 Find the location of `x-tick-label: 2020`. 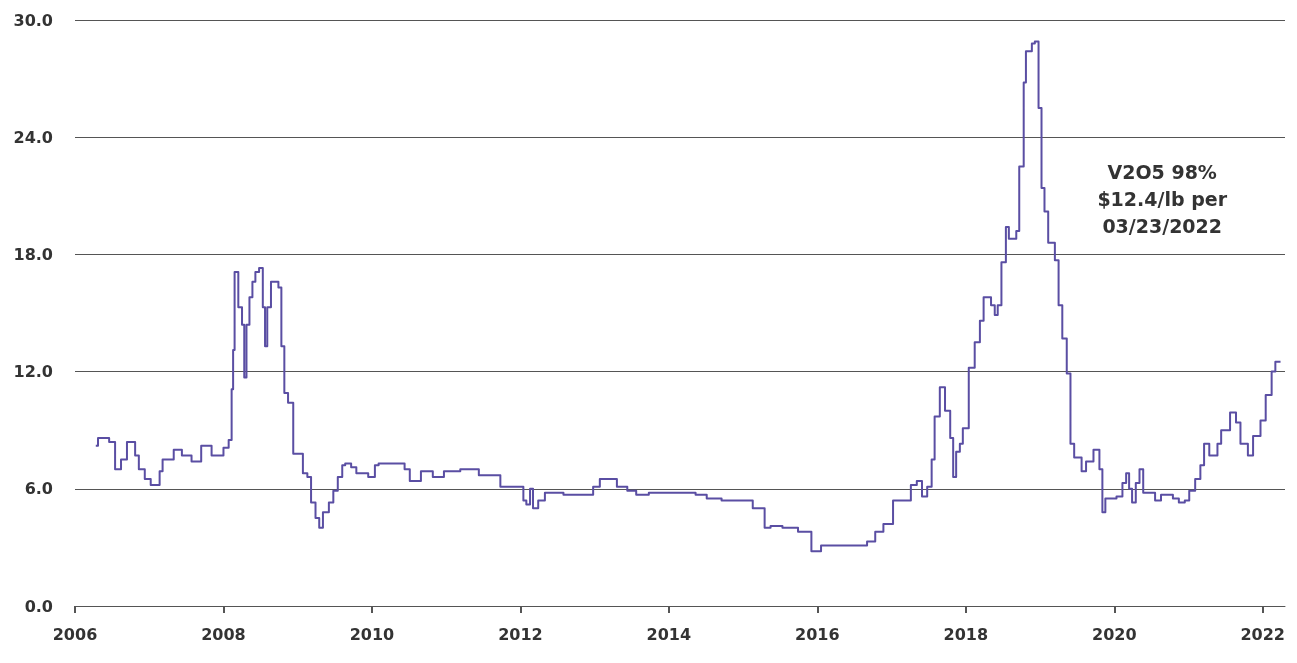

x-tick-label: 2020 is located at coordinates (1114, 634).